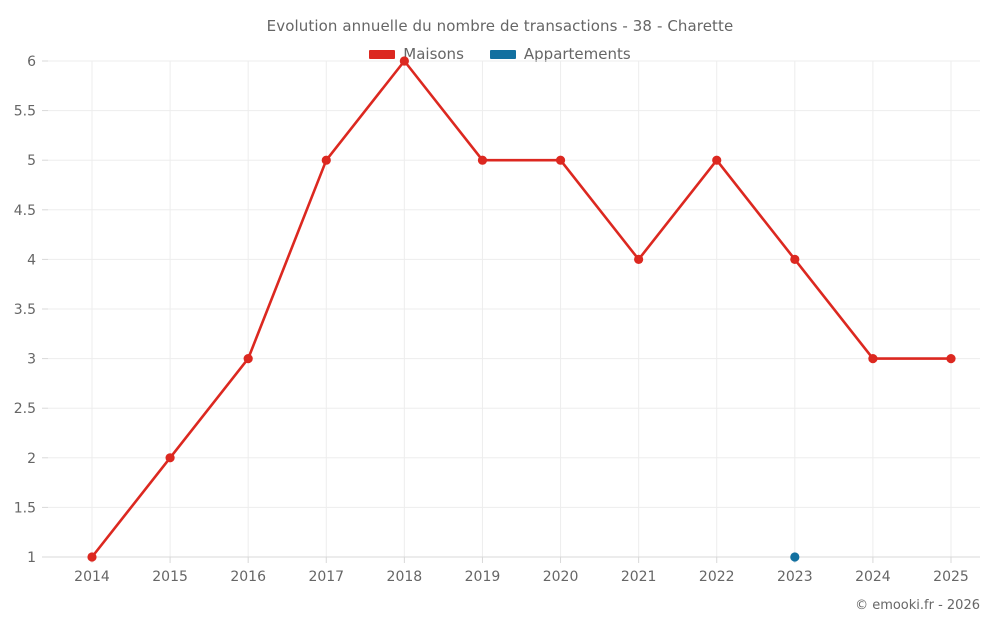  Describe the element at coordinates (873, 577) in the screenshot. I see `x-axis-tick-label: 2024` at that location.